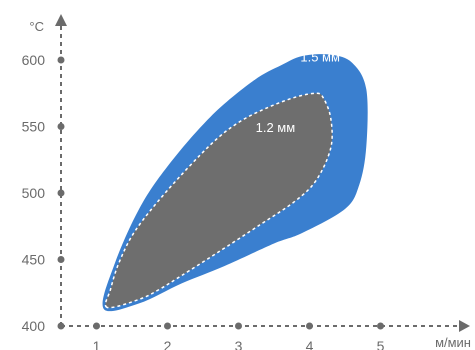  I want to click on region-label-1-2-: 1.2 мм, so click(276, 127).